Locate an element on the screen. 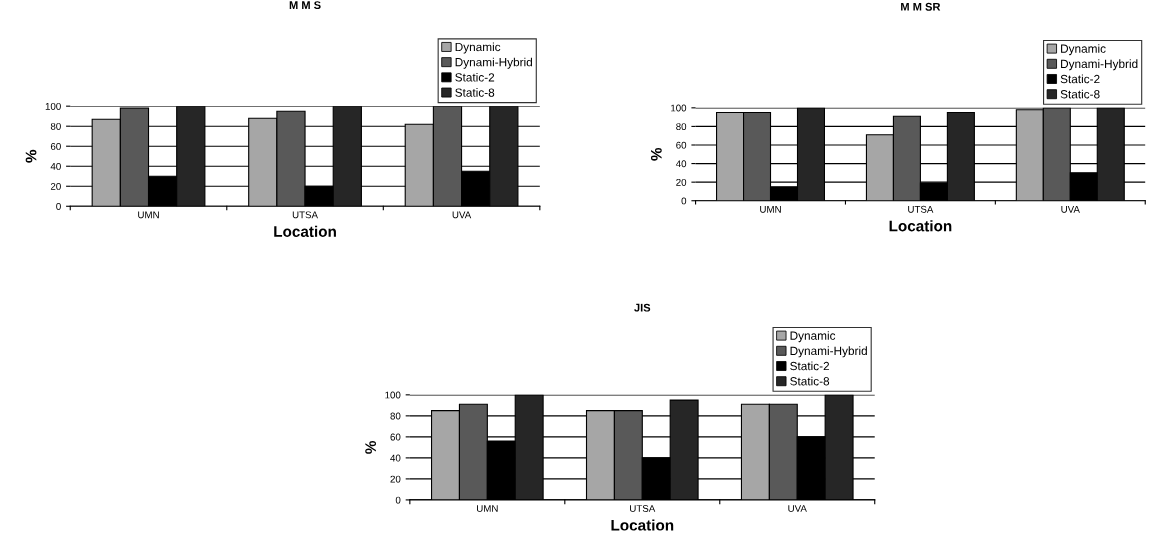 This screenshot has width=1171, height=553. chart-title: JIS is located at coordinates (642, 307).